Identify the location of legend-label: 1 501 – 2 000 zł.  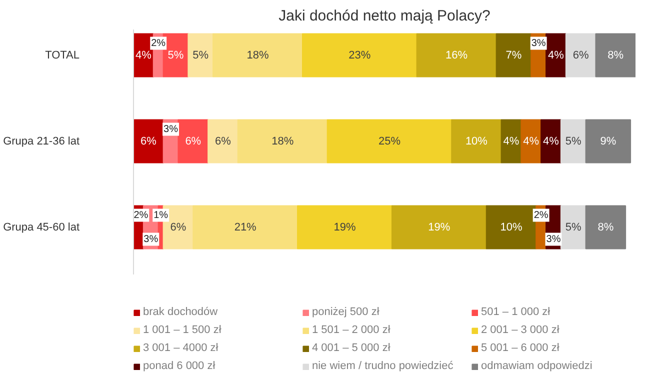
(352, 330).